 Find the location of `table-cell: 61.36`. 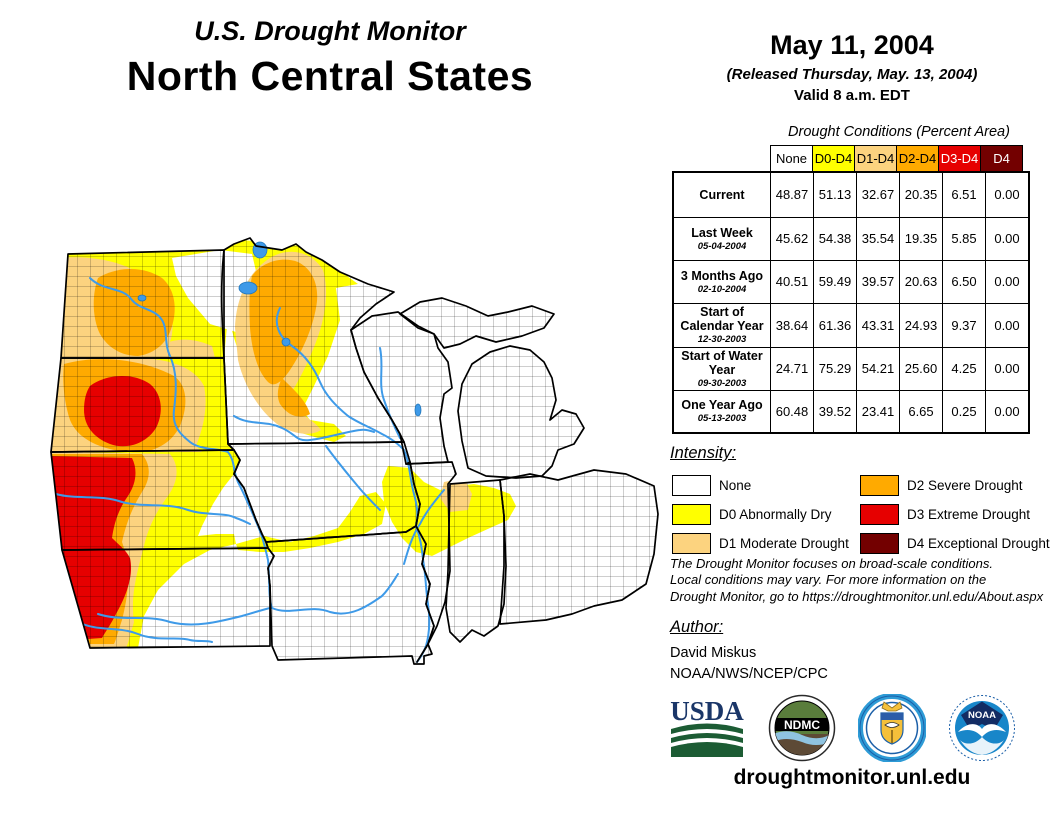

table-cell: 61.36 is located at coordinates (835, 325).